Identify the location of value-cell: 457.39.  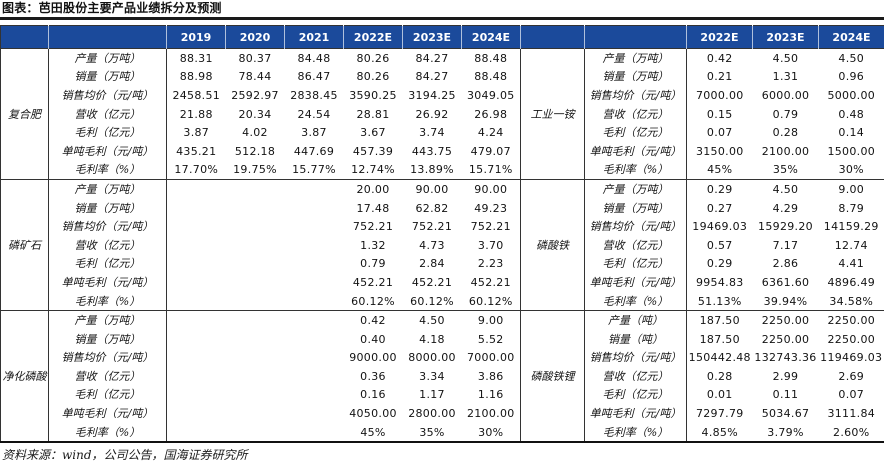
(373, 151).